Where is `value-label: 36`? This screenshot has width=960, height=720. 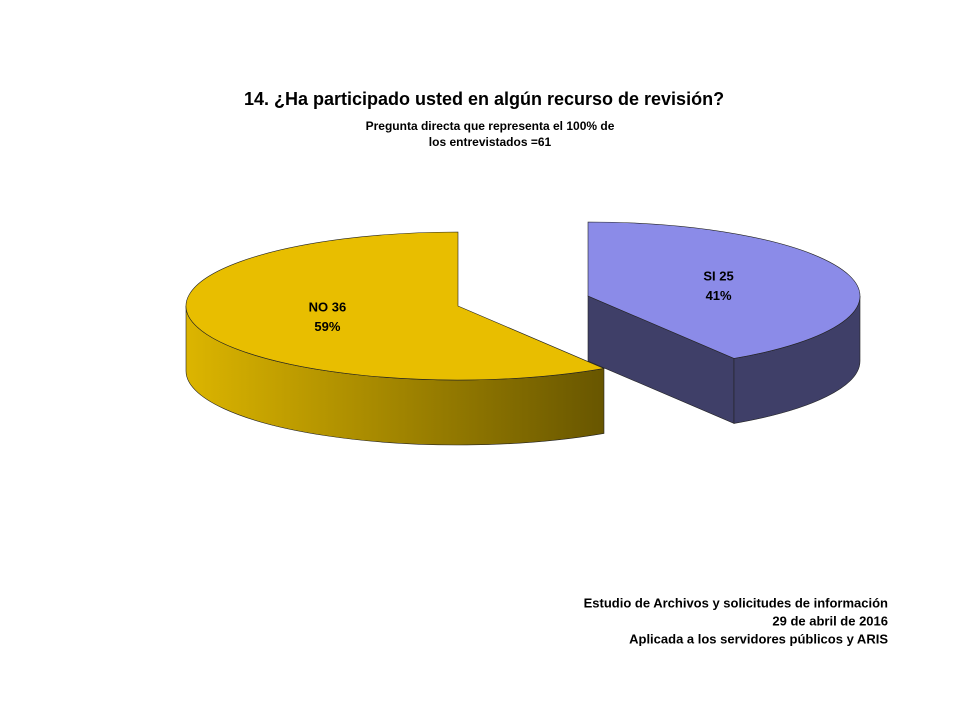
value-label: 36 is located at coordinates (339, 307).